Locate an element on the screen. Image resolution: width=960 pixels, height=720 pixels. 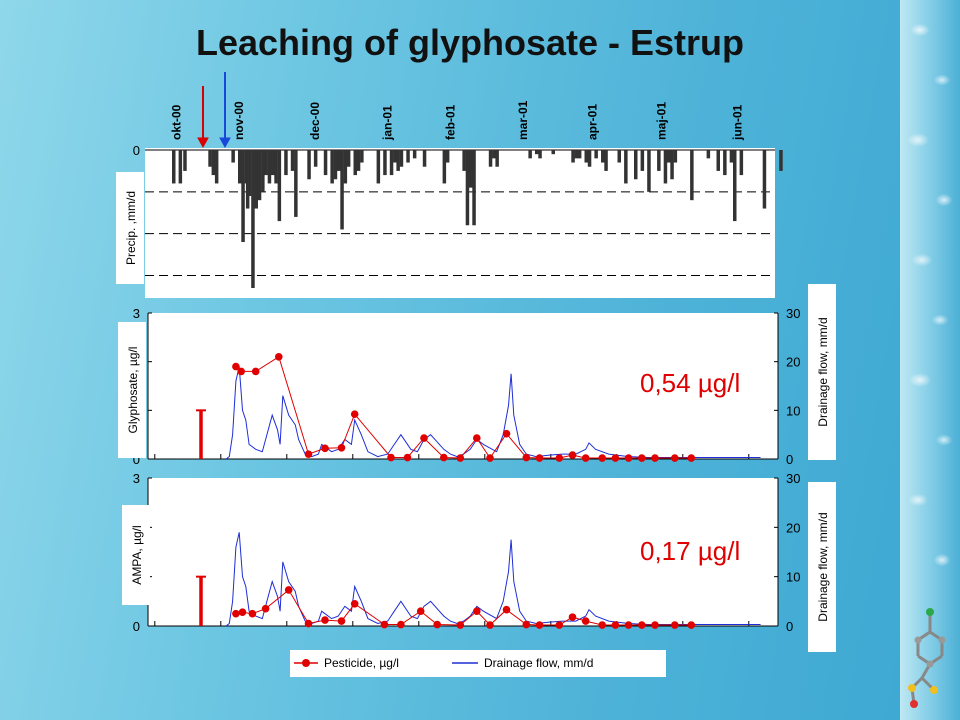
month-label: apr-01 is located at coordinates (592, 122).